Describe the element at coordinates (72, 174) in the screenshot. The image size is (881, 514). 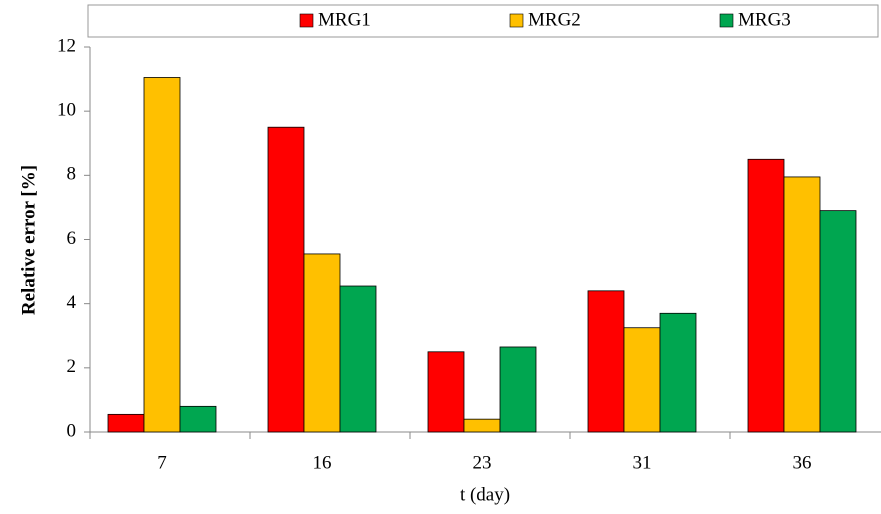
I see `y-tick-label: 8` at that location.